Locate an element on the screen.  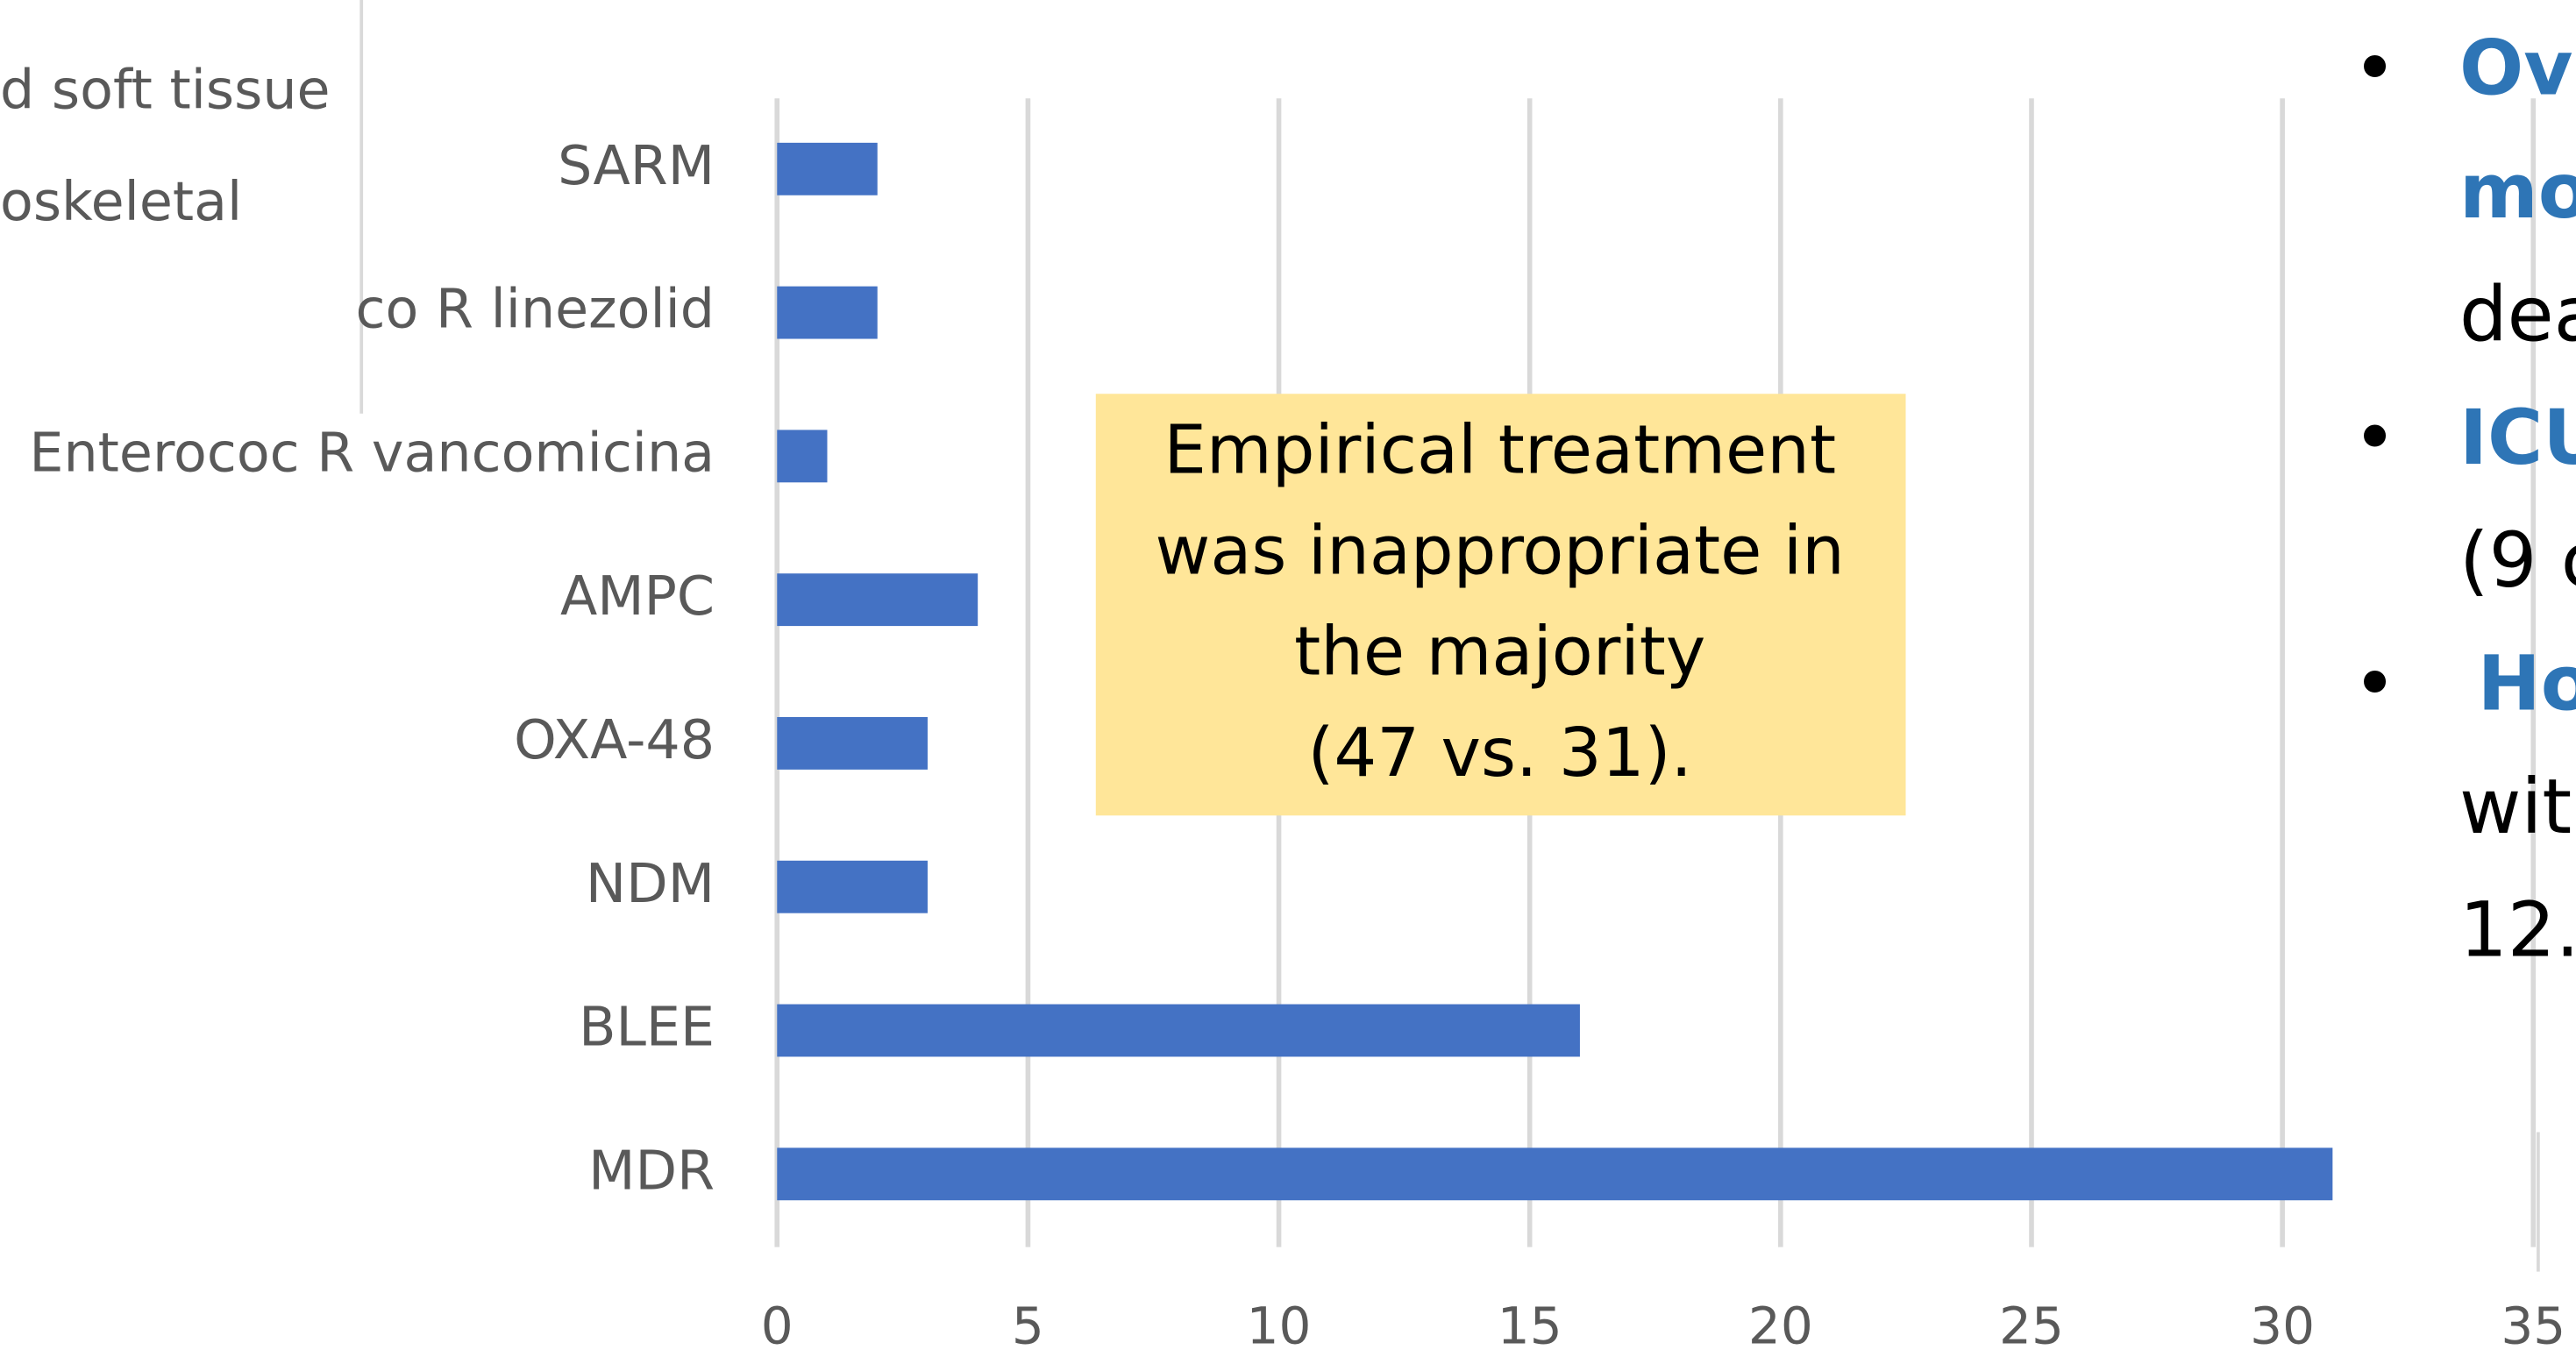
x-tick-label: 25 is located at coordinates (2031, 1325).